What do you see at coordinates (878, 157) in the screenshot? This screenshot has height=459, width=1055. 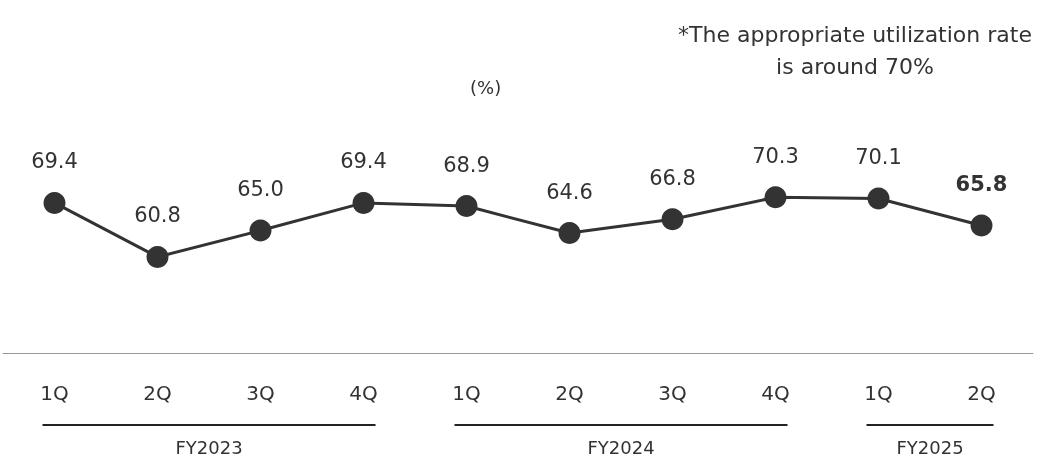 I see `data-label: 70.1` at bounding box center [878, 157].